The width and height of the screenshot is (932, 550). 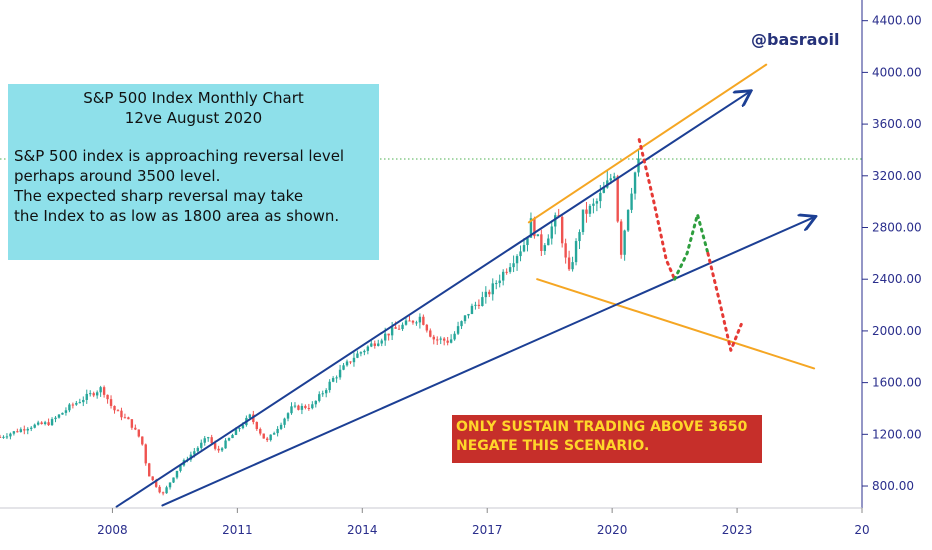 I want to click on time-tick-label: 2014, so click(x=362, y=530).